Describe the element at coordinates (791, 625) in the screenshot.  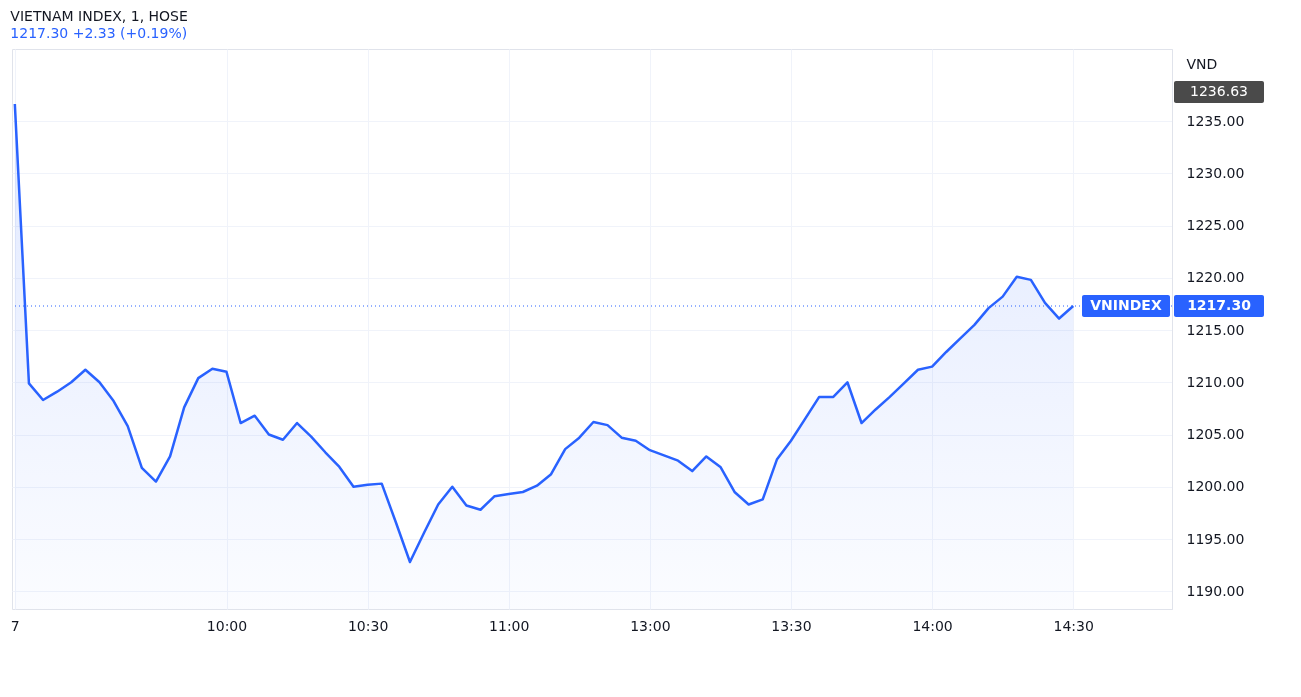
I see `x-tick-label: 13:30` at that location.